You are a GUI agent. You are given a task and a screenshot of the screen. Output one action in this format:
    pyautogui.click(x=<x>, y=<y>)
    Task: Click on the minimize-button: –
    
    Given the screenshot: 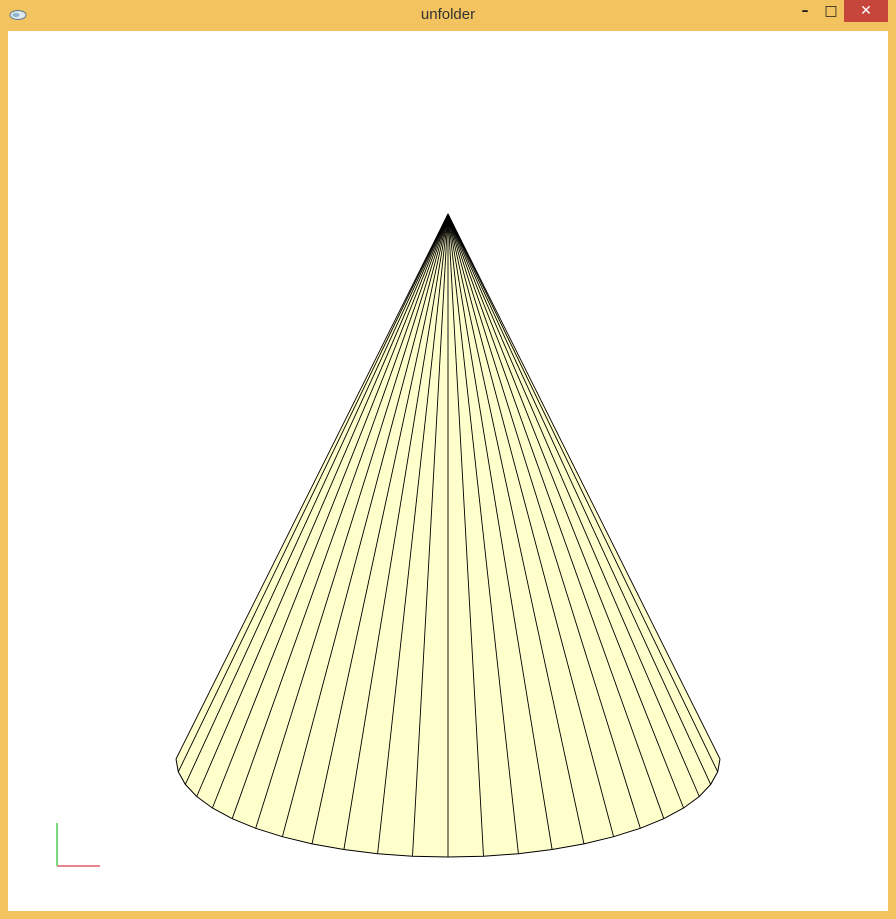 What is the action you would take?
    pyautogui.click(x=805, y=11)
    